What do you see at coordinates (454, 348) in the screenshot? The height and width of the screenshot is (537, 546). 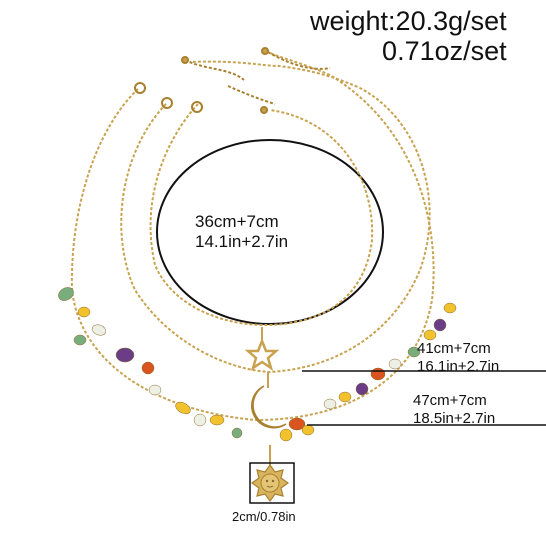 I see `middle-length-cm: 41cm+7cm` at bounding box center [454, 348].